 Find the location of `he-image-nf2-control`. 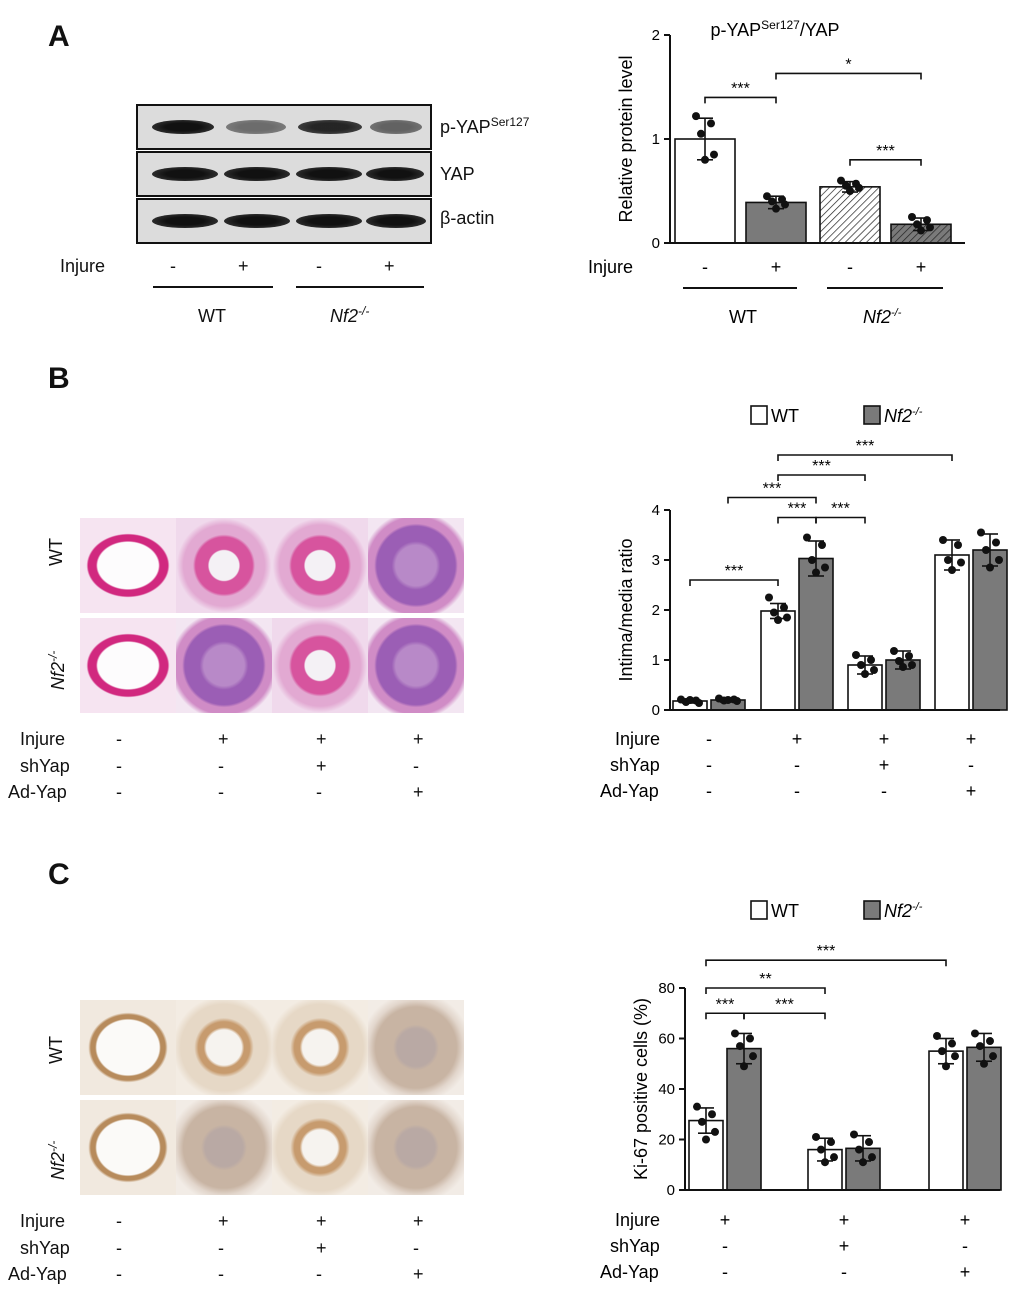

he-image-nf2-control is located at coordinates (128, 665).